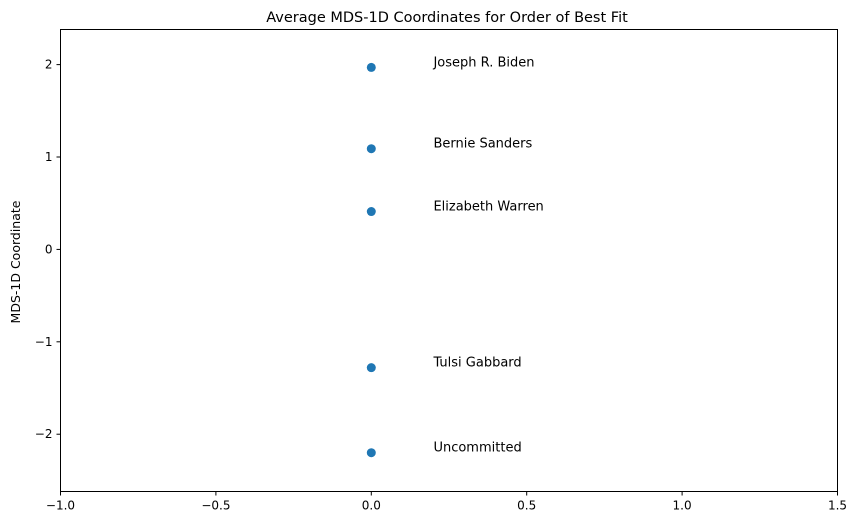 This screenshot has height=528, width=855. What do you see at coordinates (215, 506) in the screenshot?
I see `x-tick-label: −0.5` at bounding box center [215, 506].